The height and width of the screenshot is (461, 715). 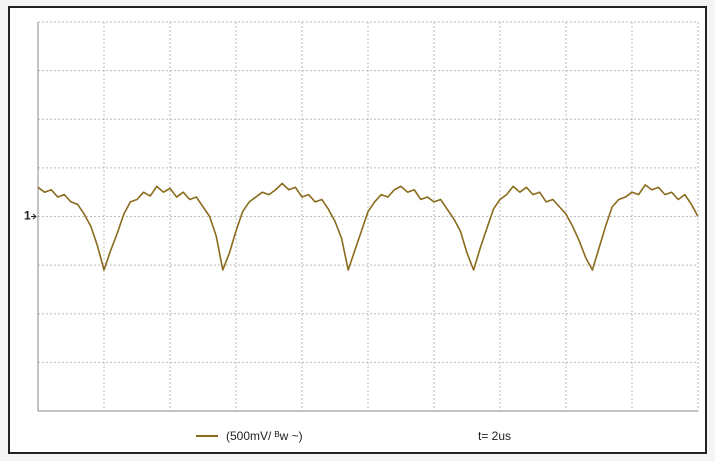 What do you see at coordinates (494, 436) in the screenshot?
I see `timebase: t= 2us` at bounding box center [494, 436].